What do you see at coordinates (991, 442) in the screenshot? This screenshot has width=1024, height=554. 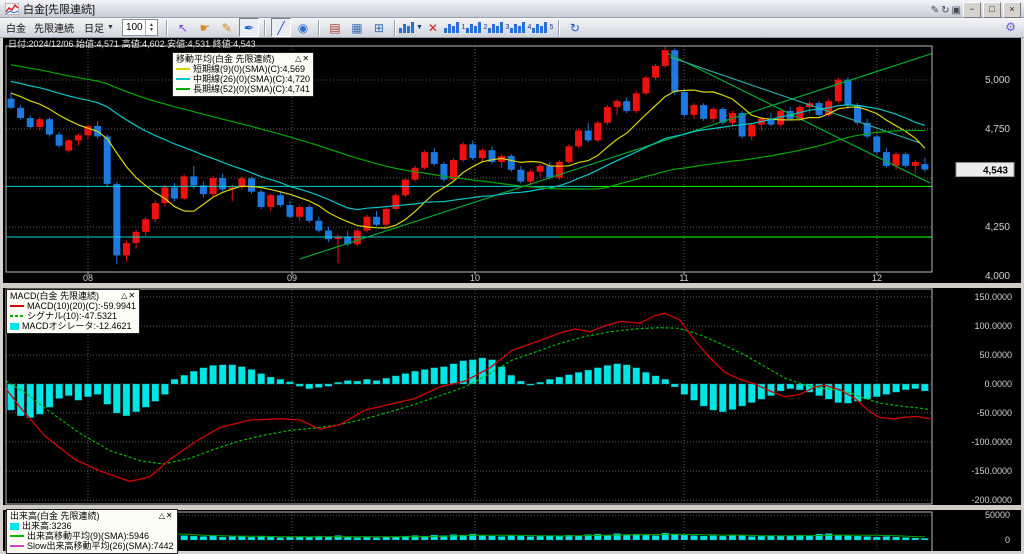 I see `macd-axis-label: -100.0000` at bounding box center [991, 442].